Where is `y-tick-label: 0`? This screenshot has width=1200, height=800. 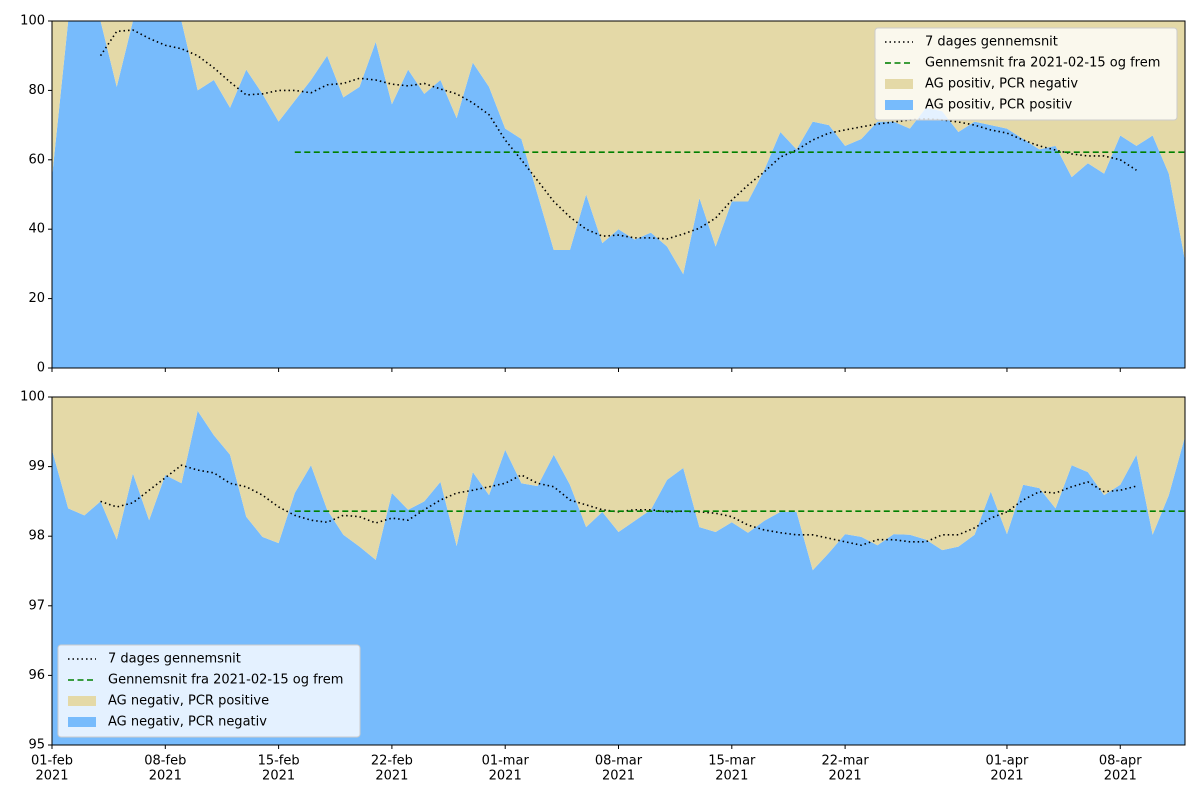 y-tick-label: 0 is located at coordinates (41, 368).